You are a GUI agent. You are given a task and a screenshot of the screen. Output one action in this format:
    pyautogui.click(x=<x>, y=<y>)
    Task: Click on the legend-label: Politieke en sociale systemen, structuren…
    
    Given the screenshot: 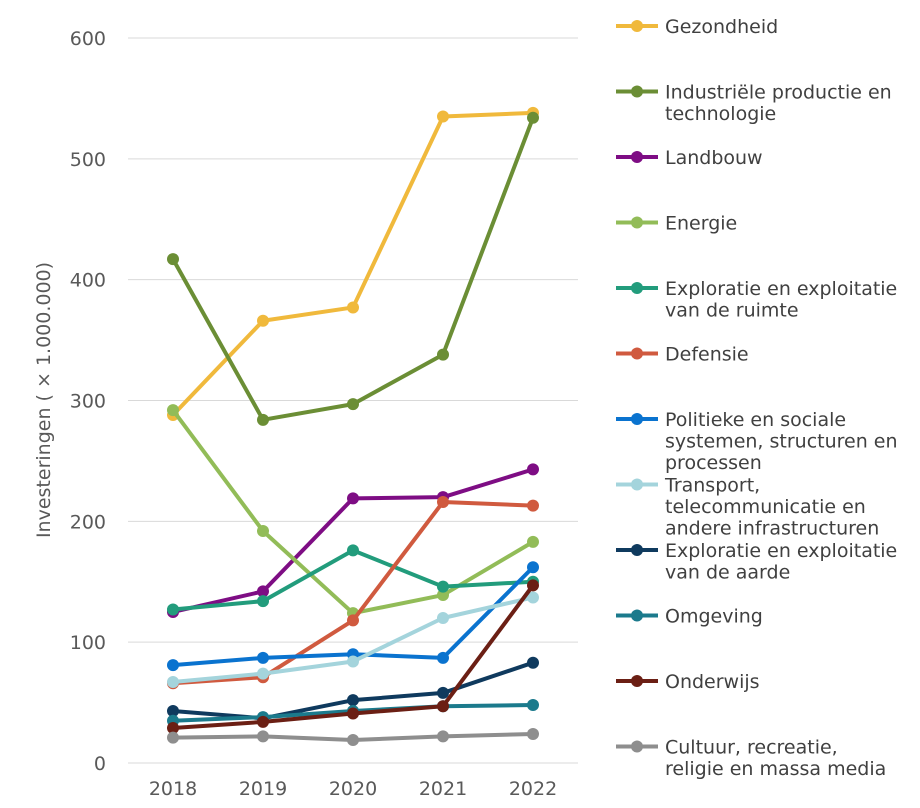 What is the action you would take?
    pyautogui.click(x=781, y=441)
    